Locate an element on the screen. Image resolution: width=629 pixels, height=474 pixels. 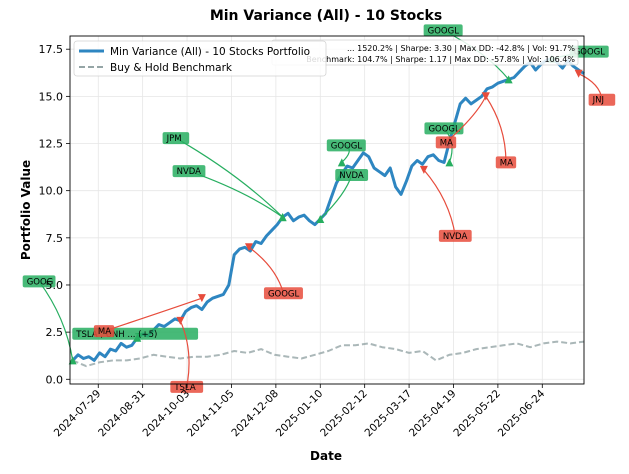
sell-label: GOOGL is located at coordinates (284, 294).